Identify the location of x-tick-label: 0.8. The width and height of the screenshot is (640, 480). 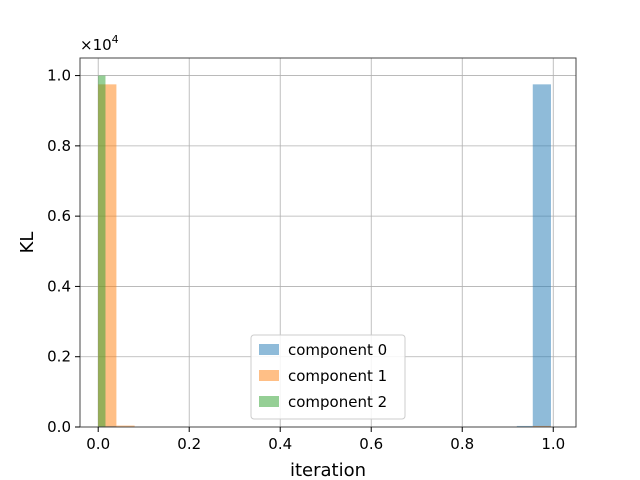
(462, 444).